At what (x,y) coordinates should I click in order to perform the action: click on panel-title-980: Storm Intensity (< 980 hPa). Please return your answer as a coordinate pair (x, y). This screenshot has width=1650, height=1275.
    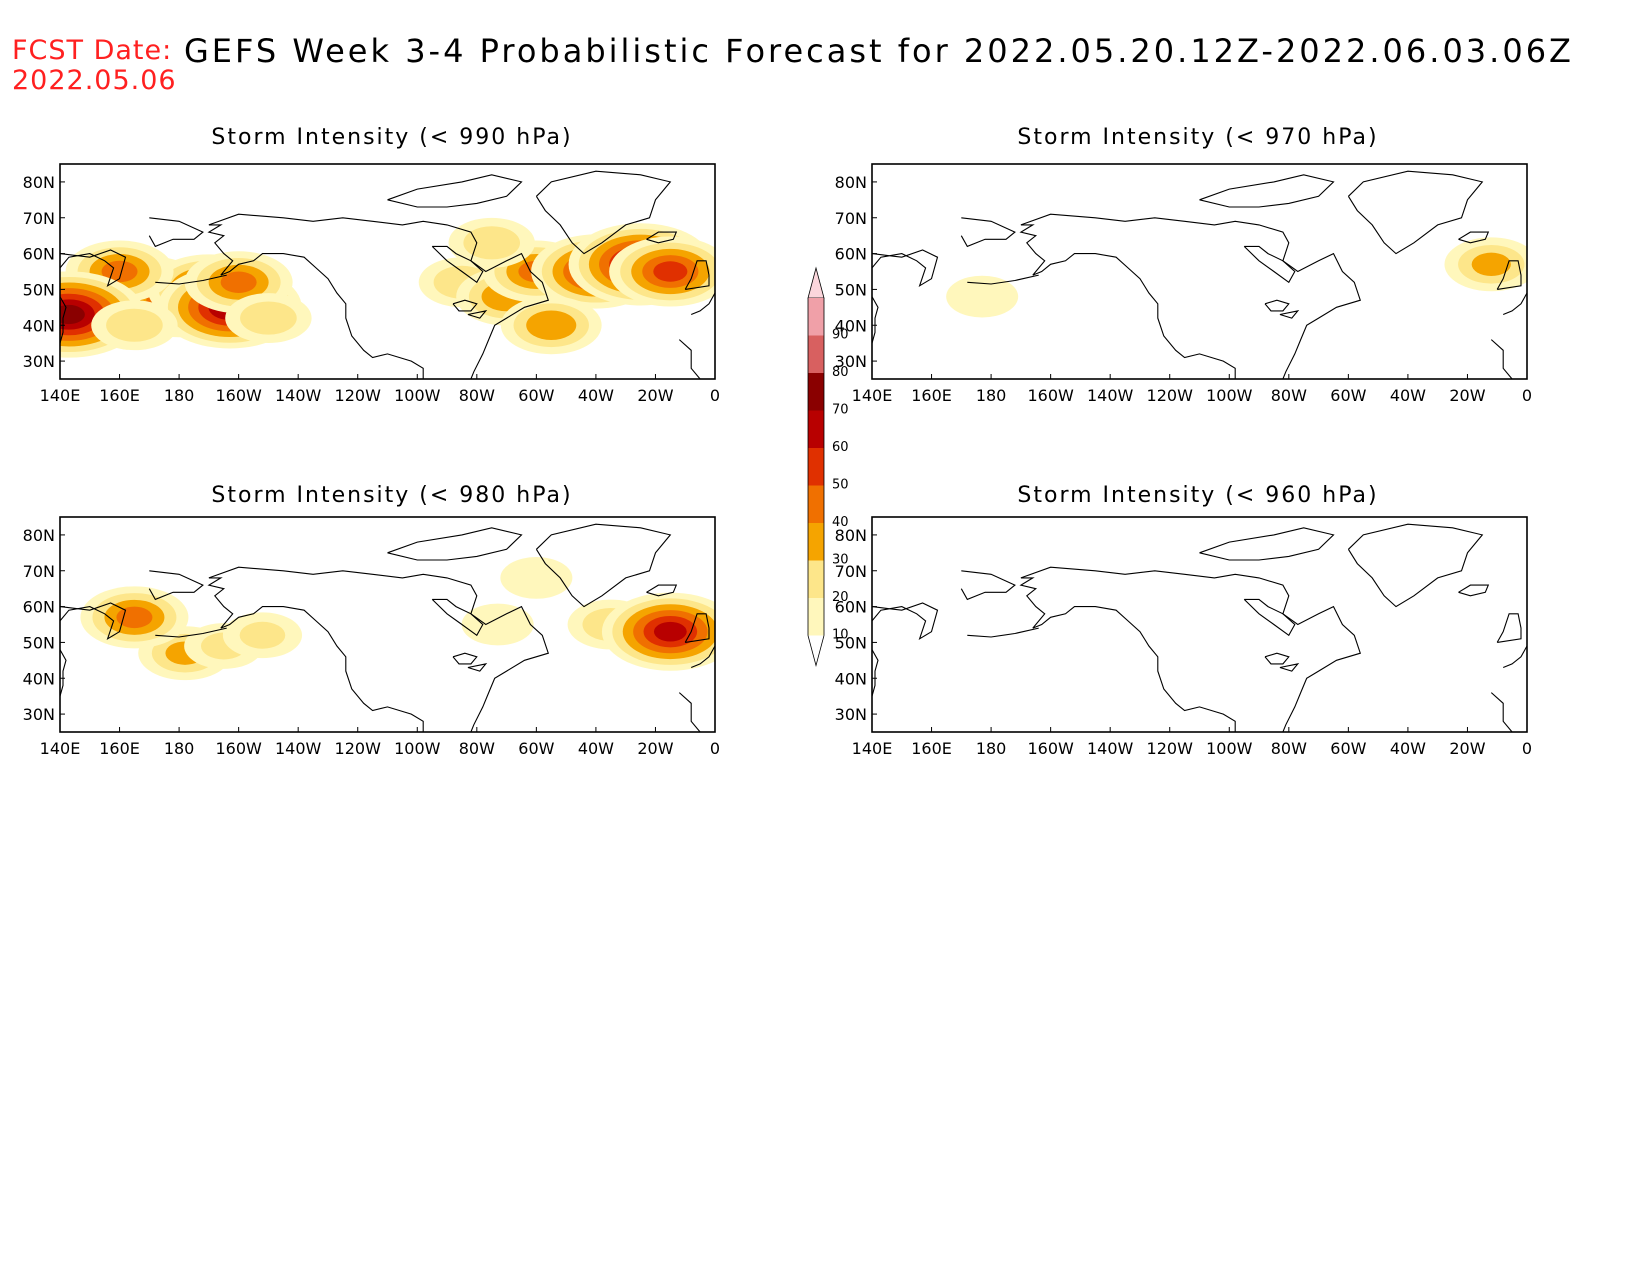
    Looking at the image, I should click on (392, 495).